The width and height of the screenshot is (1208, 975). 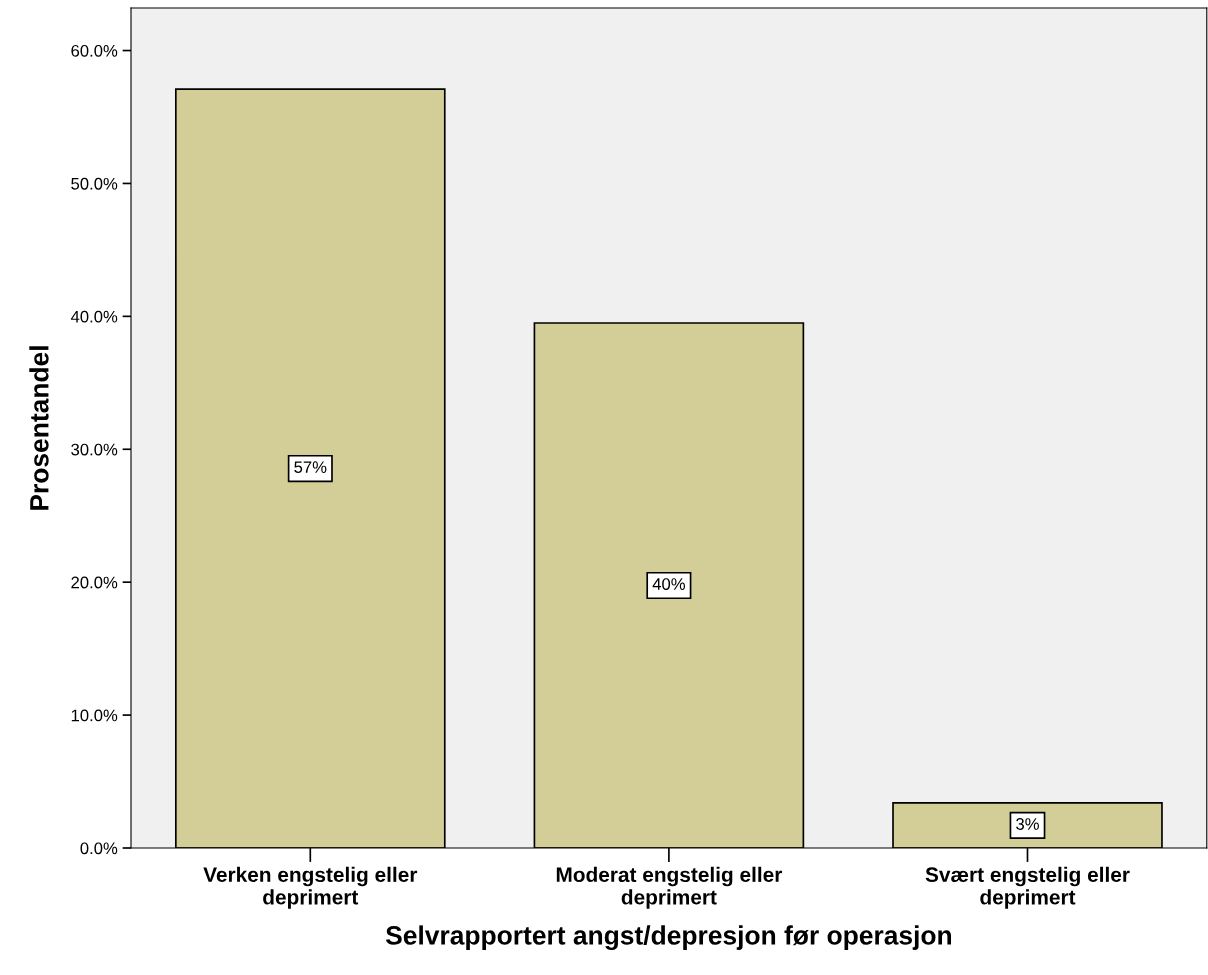 What do you see at coordinates (310, 887) in the screenshot?
I see `x-tick-label: Verken engstelig eller deprimert` at bounding box center [310, 887].